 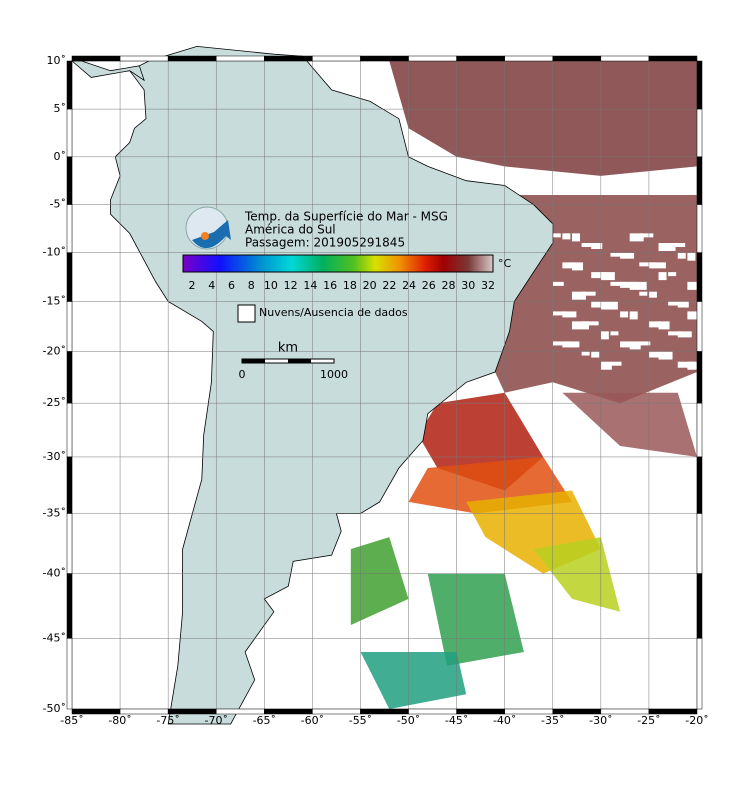 What do you see at coordinates (696, 720) in the screenshot?
I see `lon-tick-label: -20˚` at bounding box center [696, 720].